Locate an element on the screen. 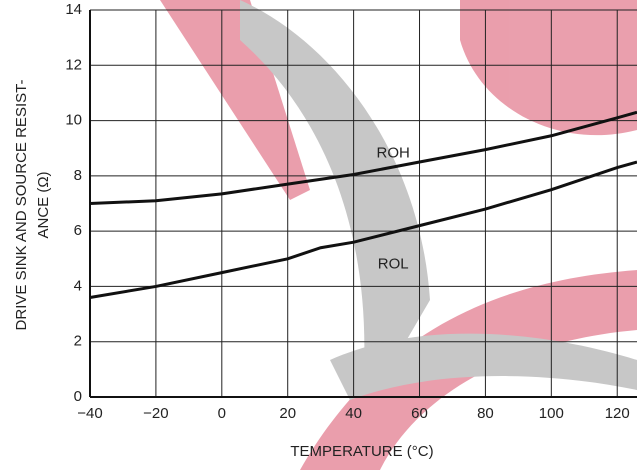 The width and height of the screenshot is (637, 470). y-tick-label: 6 is located at coordinates (78, 230).